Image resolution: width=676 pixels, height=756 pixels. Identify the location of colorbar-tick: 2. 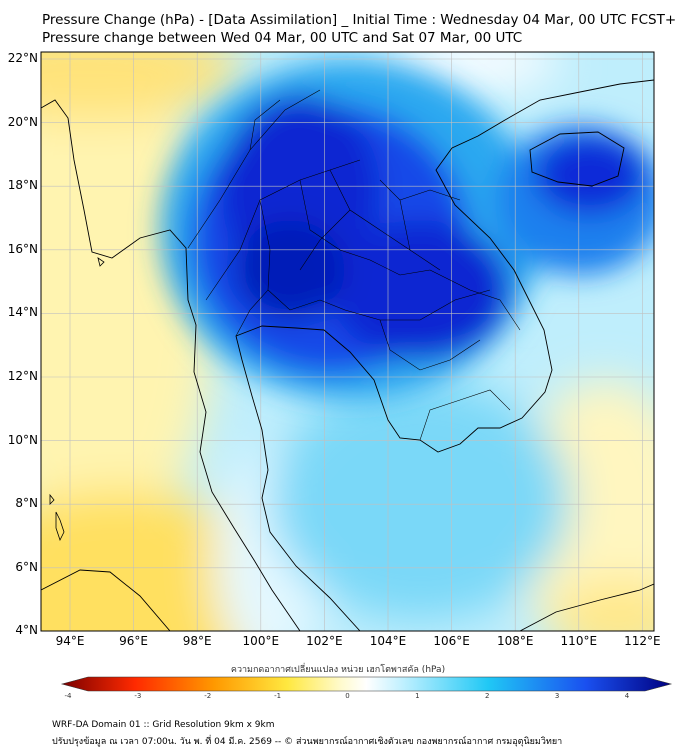
(487, 696).